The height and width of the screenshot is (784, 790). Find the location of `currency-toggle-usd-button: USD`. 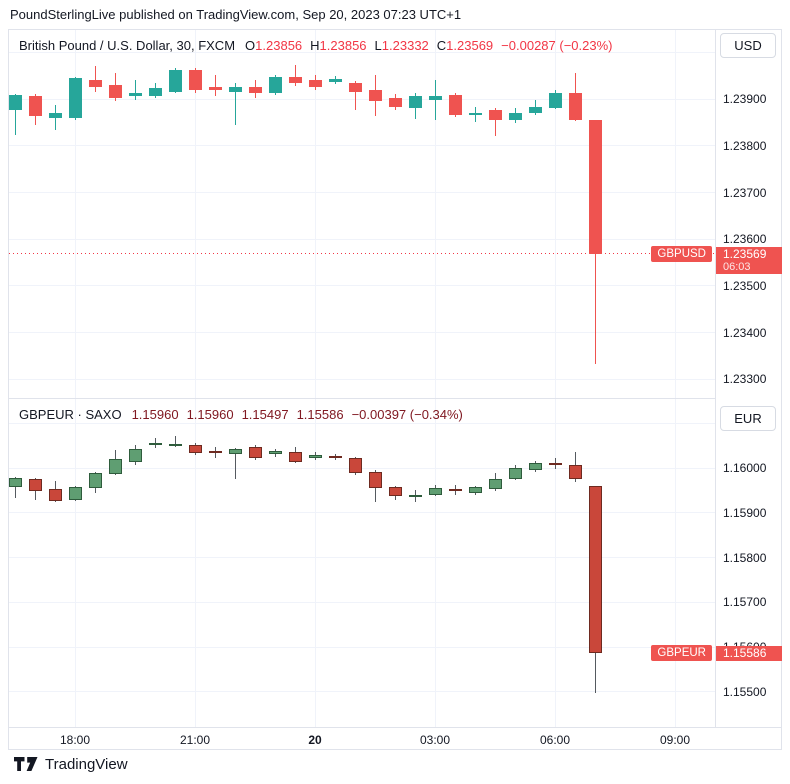

currency-toggle-usd-button: USD is located at coordinates (748, 45).